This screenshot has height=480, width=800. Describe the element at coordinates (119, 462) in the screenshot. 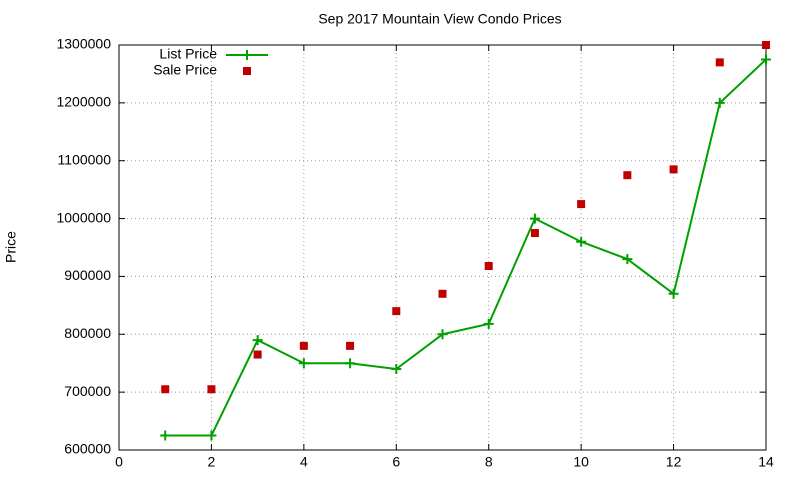

I see `x-tick-label: 0` at that location.